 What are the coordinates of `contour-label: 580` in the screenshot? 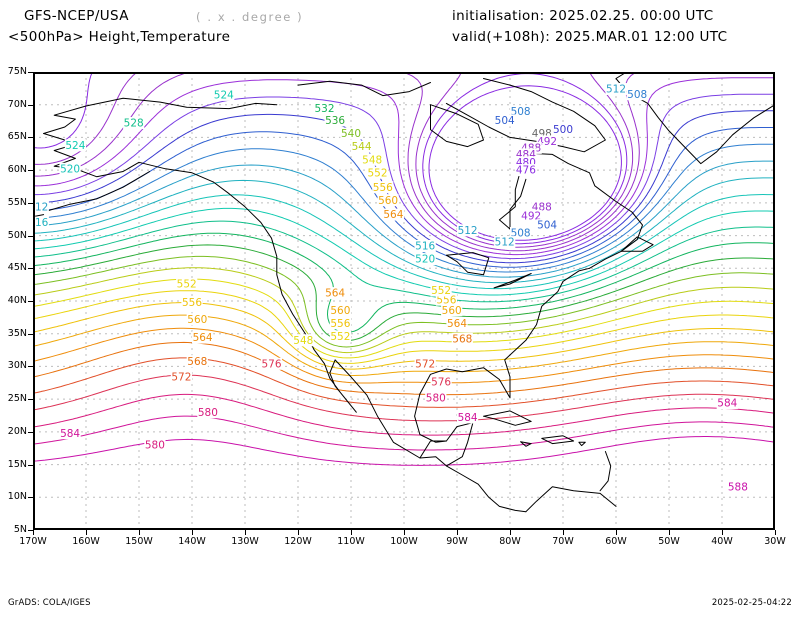 It's located at (155, 446).